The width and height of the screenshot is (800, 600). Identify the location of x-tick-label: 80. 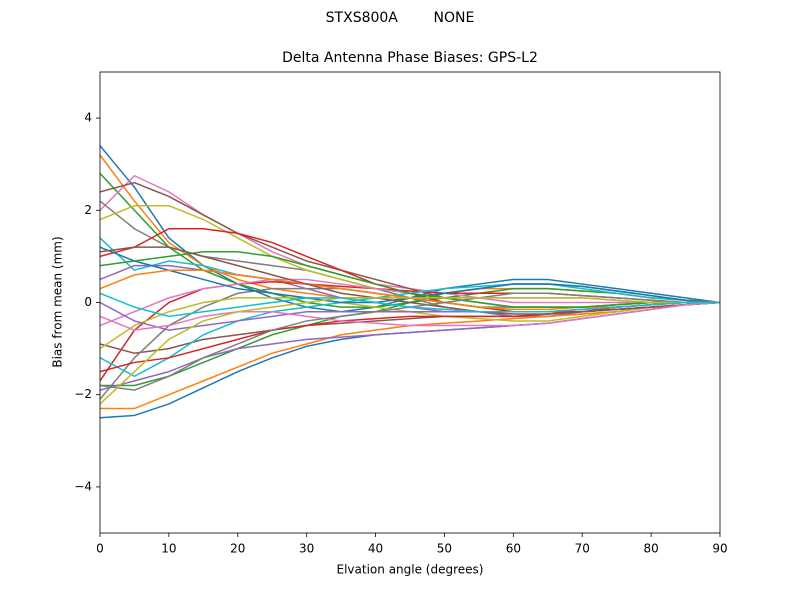
(650, 549).